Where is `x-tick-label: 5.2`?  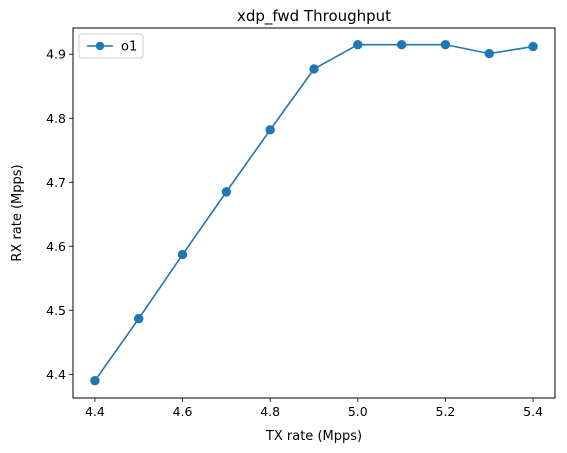 x-tick-label: 5.2 is located at coordinates (446, 411).